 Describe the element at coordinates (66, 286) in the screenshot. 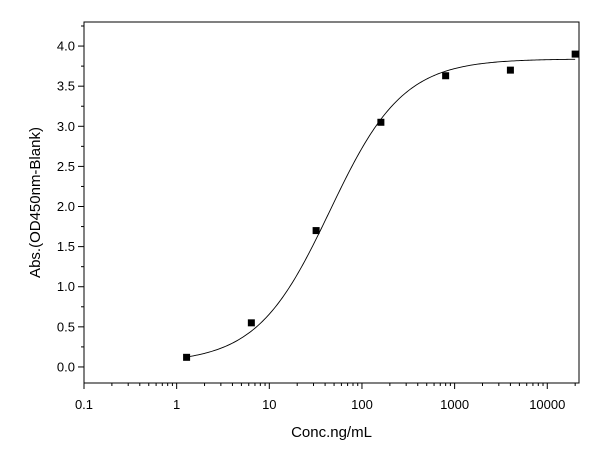

I see `y-tick-label: 1.0` at that location.